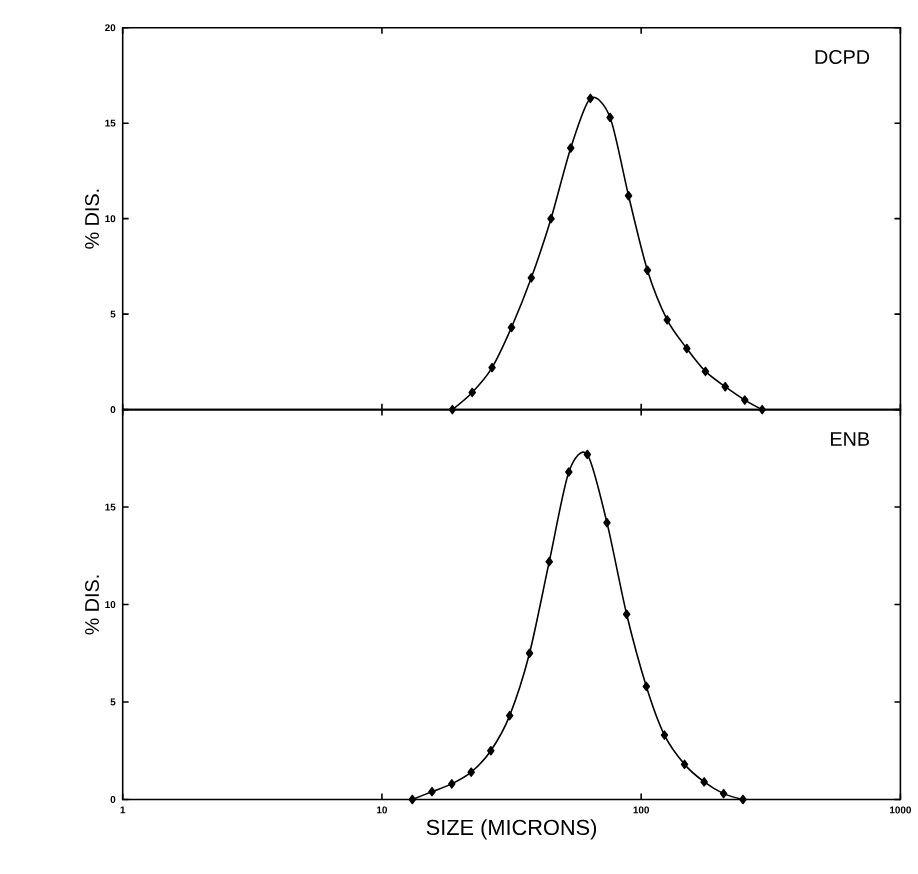  I want to click on annotation: ENB, so click(850, 438).